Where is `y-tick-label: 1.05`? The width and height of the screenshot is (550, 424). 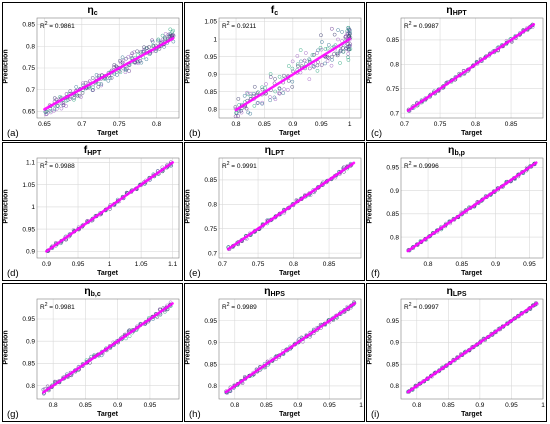
y-tick-label: 1.05 is located at coordinates (210, 22).